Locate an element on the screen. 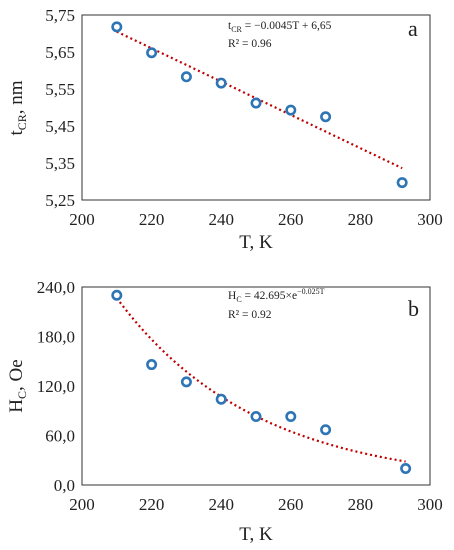 The height and width of the screenshot is (550, 454). equation-a: tCR = −0.0045T + 6,65 is located at coordinates (280, 27).